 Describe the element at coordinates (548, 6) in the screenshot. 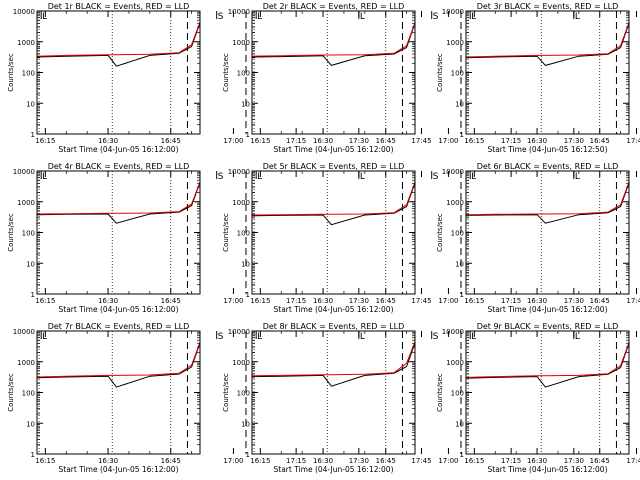

I see `panel-title: Det 3r BLACK = Events, RED = LLD` at that location.